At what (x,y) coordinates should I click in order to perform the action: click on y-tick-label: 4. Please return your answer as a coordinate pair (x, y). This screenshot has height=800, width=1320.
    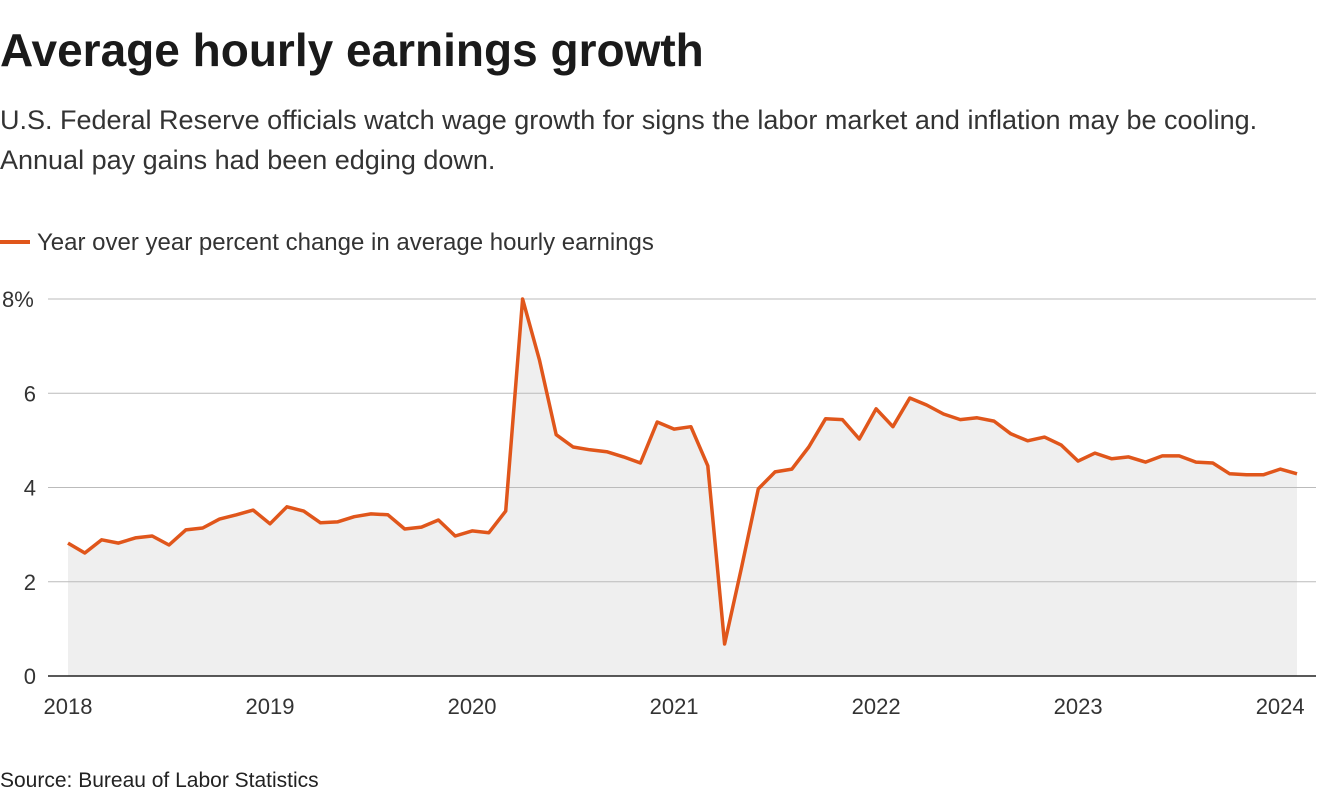
    Looking at the image, I should click on (30, 488).